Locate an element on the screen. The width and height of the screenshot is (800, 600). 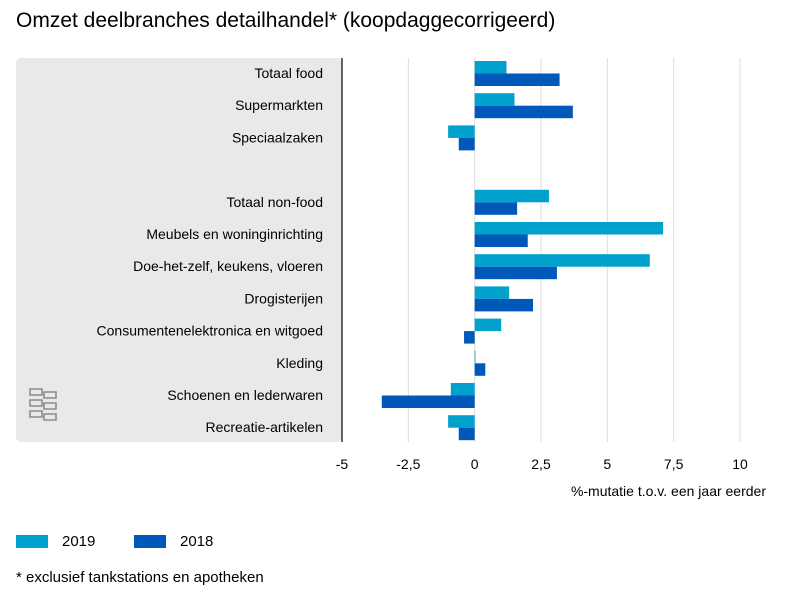
category-label: Schoenen en lederwaren is located at coordinates (245, 395).